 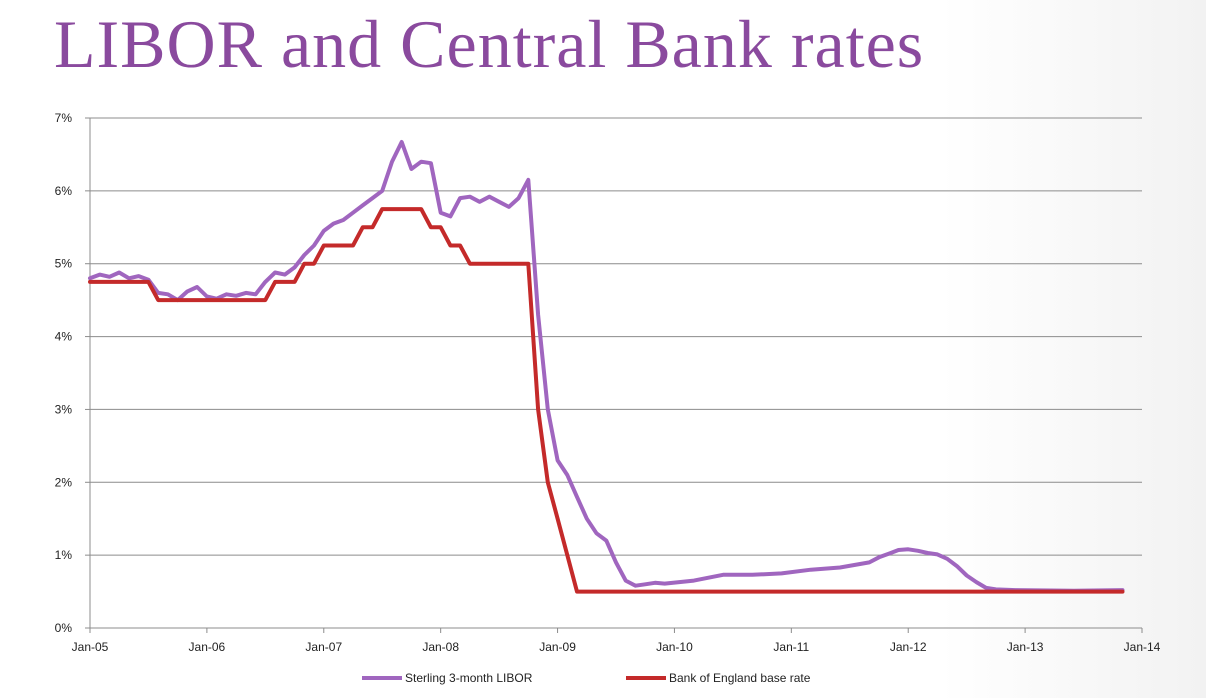 I want to click on x-tick-label: Jan-13, so click(x=1025, y=647).